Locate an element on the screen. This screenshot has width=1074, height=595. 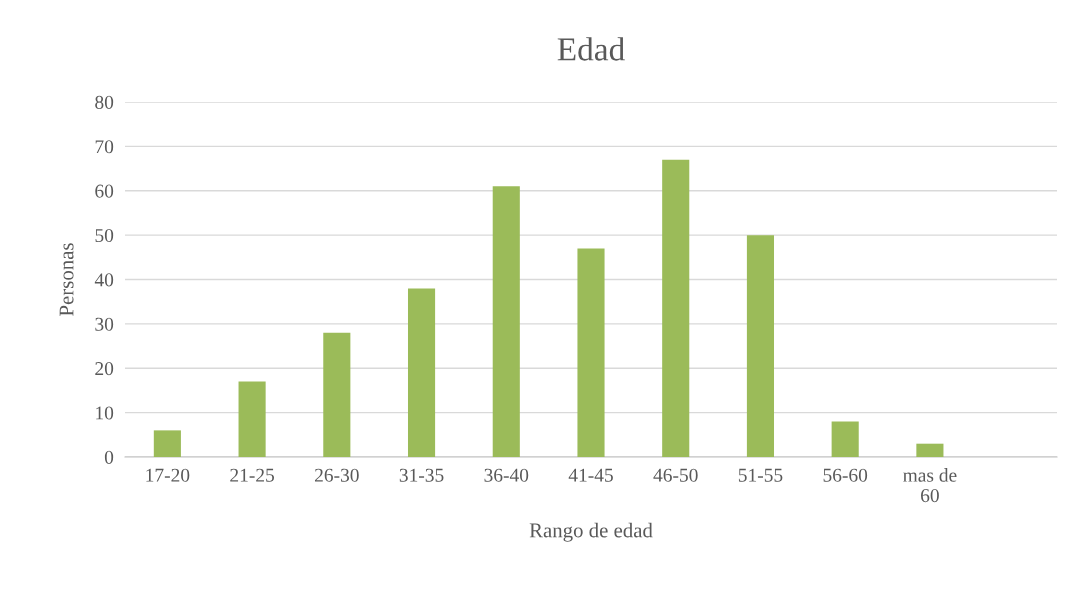
x-tick-label: 46-50 is located at coordinates (675, 475).